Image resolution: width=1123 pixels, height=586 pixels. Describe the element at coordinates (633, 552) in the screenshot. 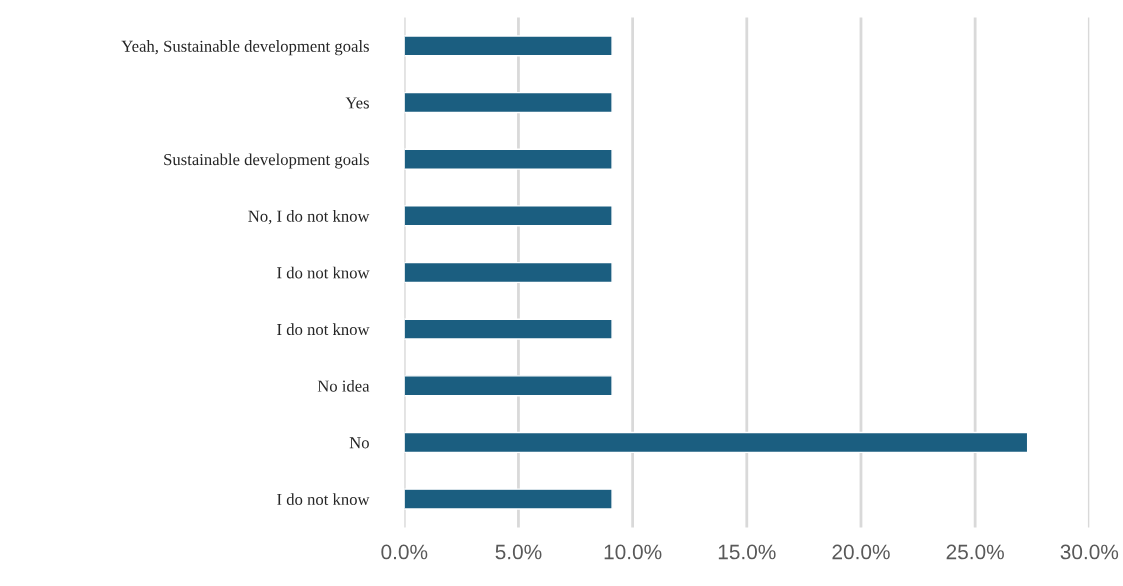

I see `x-tick-label: 10.0%` at that location.